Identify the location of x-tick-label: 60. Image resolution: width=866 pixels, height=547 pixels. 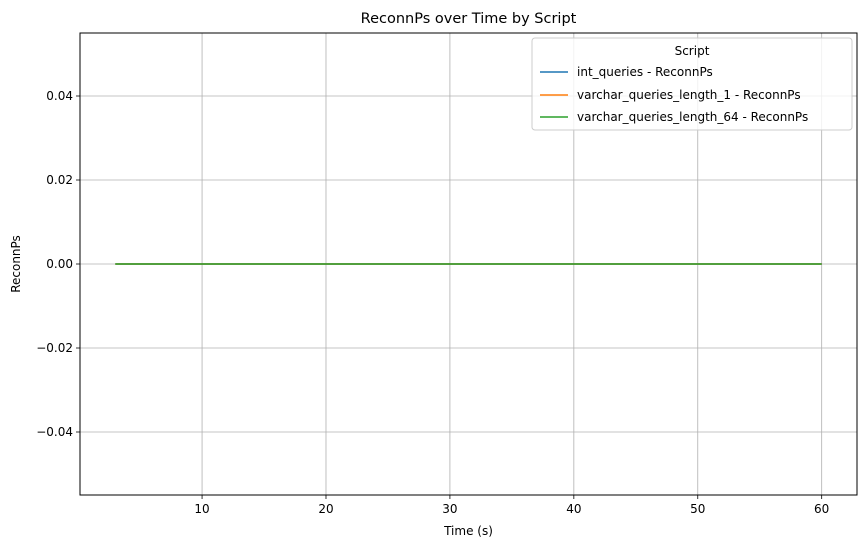
(821, 509).